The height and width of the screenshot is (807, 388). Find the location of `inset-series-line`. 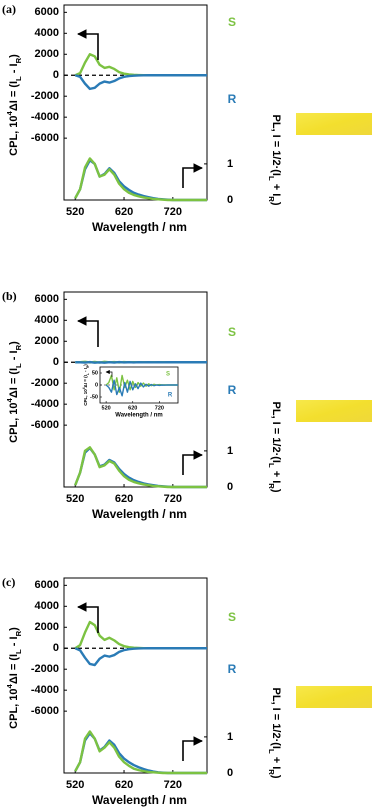

inset-series-line is located at coordinates (141, 388).